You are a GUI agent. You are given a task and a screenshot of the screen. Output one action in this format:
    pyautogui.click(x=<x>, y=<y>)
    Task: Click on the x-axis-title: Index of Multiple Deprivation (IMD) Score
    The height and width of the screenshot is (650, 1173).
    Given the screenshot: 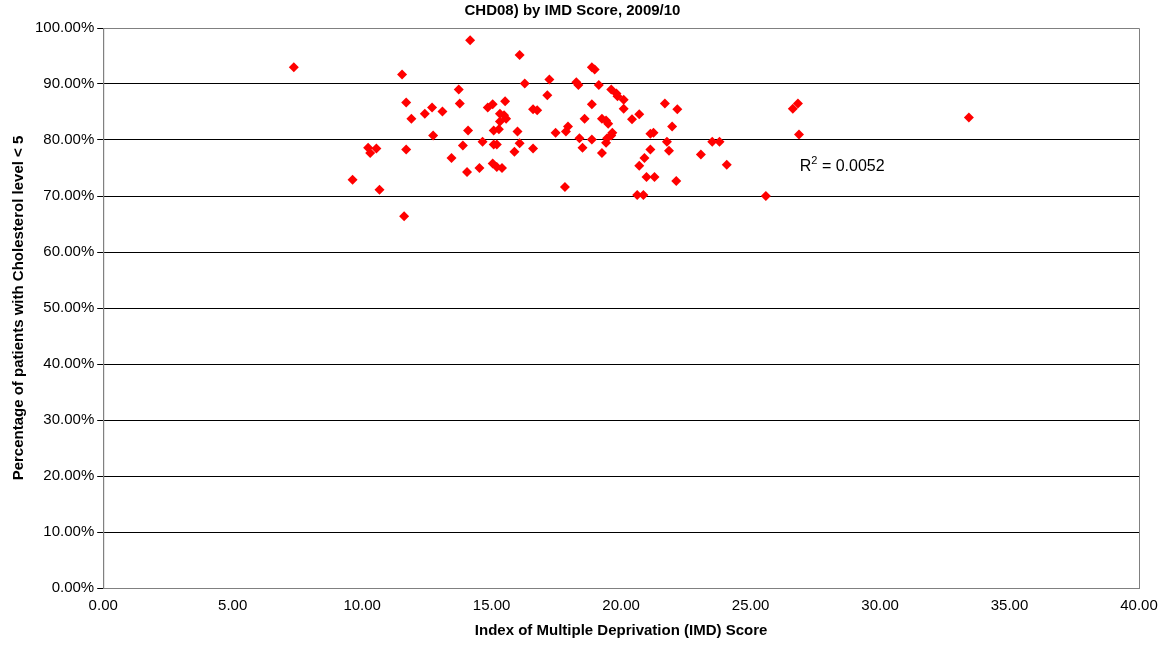 What is the action you would take?
    pyautogui.click(x=621, y=630)
    